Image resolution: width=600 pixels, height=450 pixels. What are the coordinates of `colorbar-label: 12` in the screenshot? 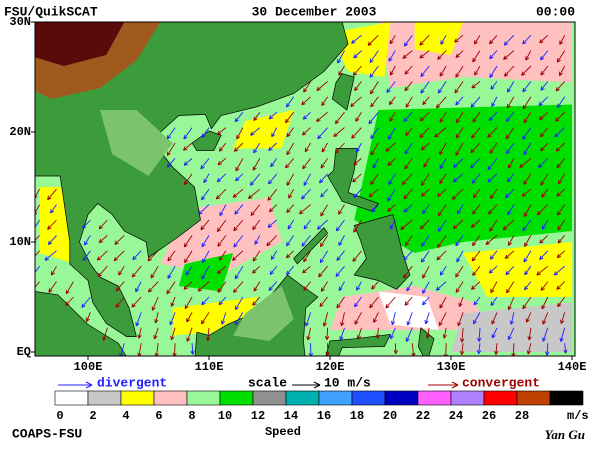 It's located at (258, 416).